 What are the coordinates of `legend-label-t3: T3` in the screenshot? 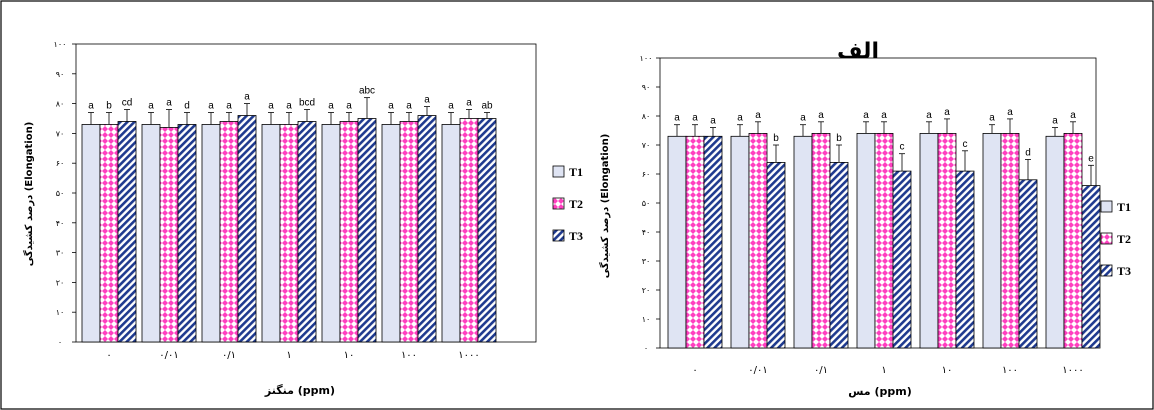 It's located at (1124, 271).